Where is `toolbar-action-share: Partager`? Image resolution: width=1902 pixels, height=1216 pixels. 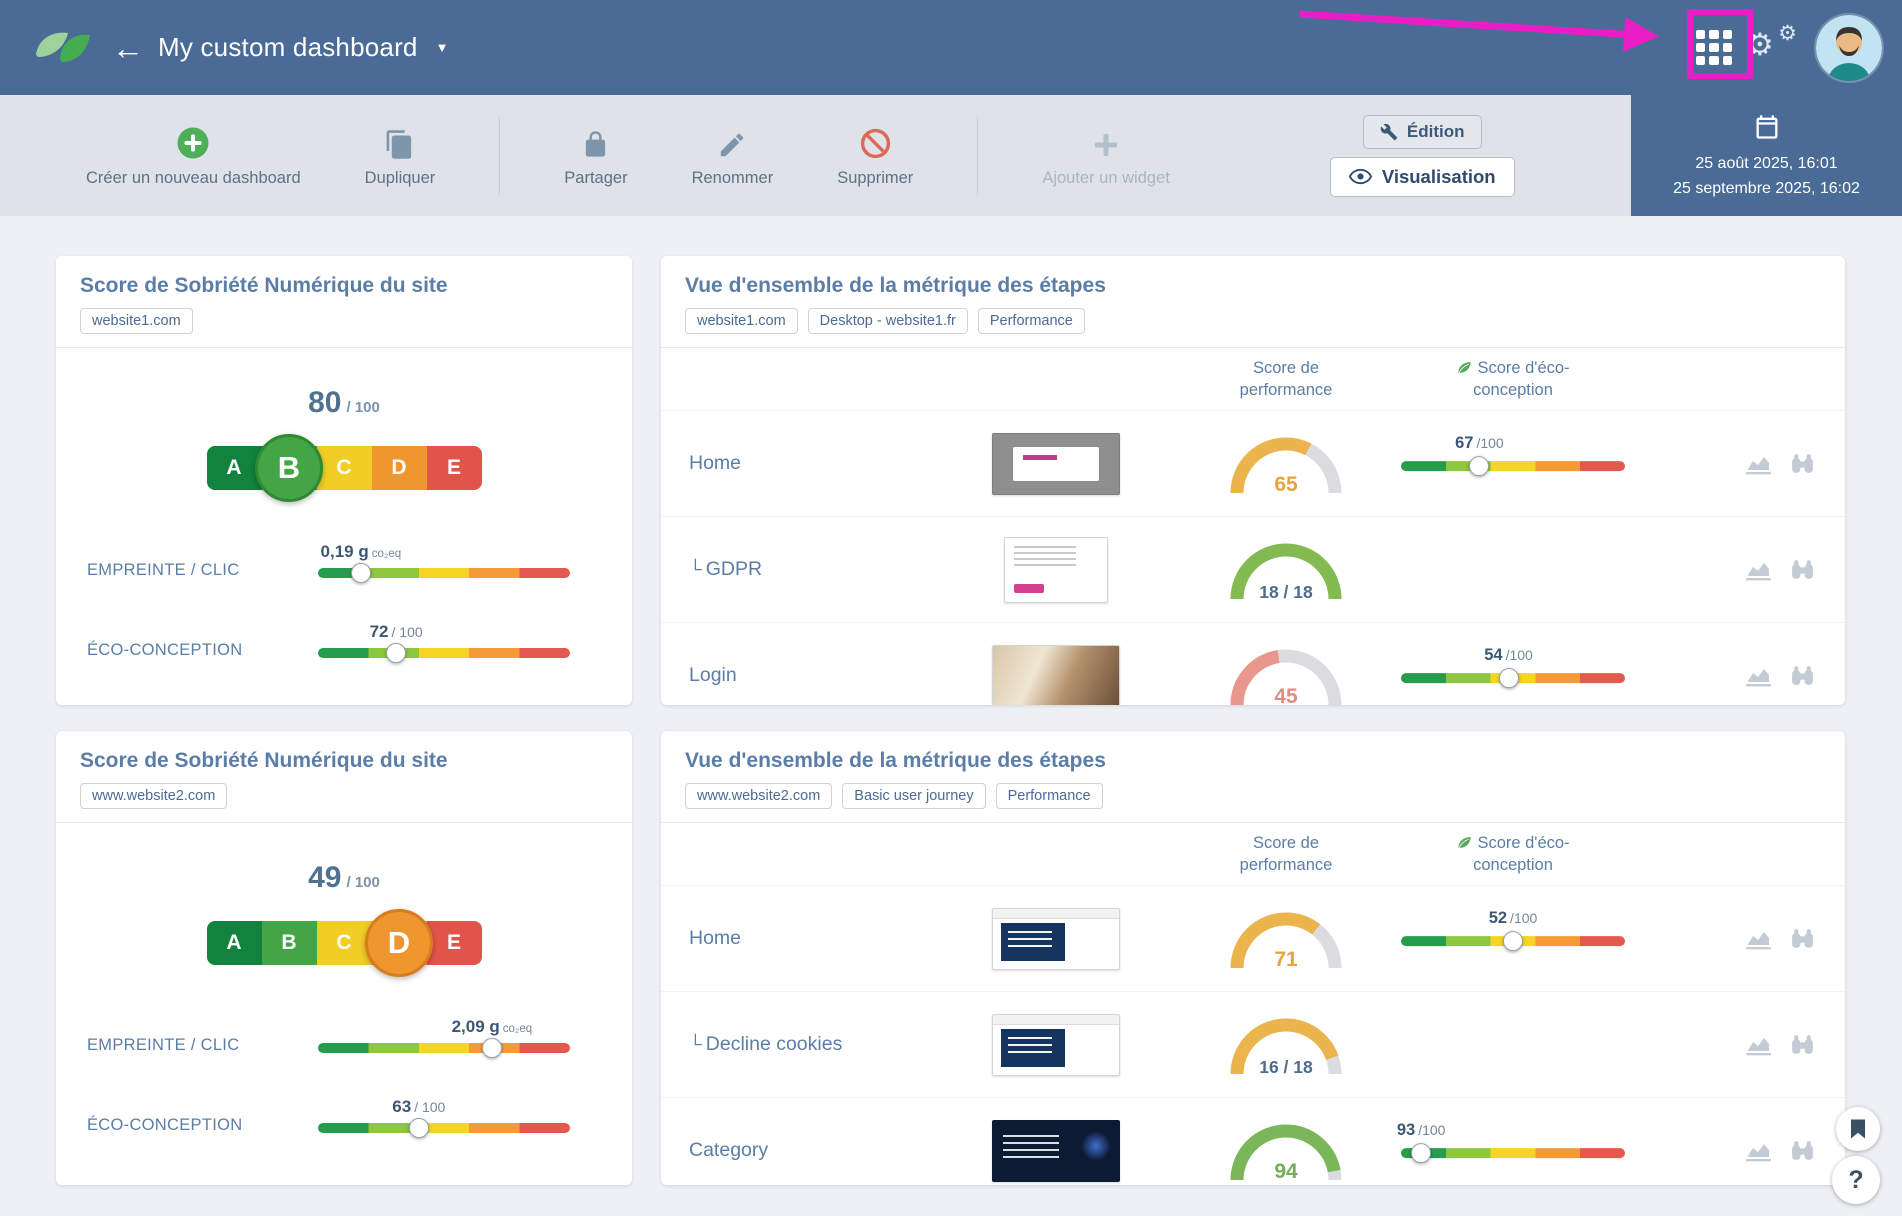
toolbar-action-share: Partager is located at coordinates (596, 156).